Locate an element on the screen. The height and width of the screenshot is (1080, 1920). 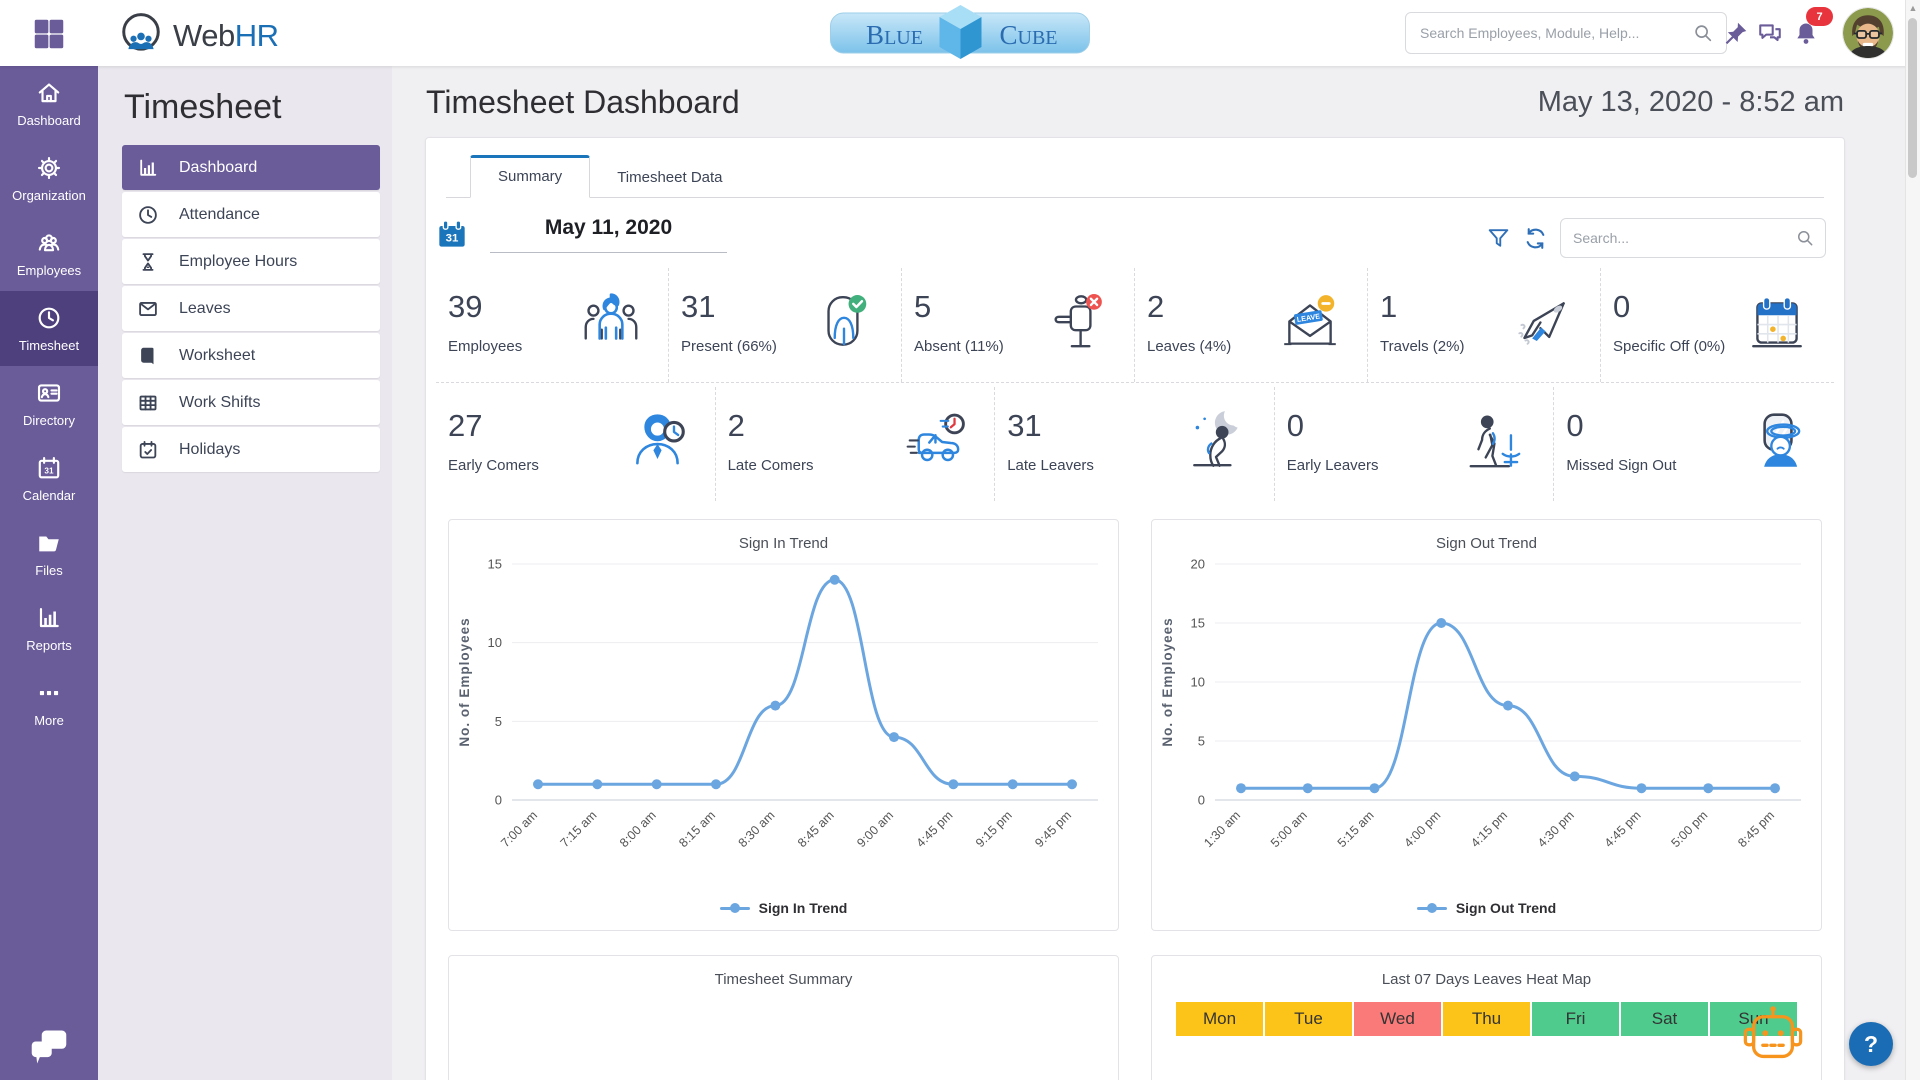
stat-specific-off-0: 0 Specific Off (0%) is located at coordinates (1717, 325).